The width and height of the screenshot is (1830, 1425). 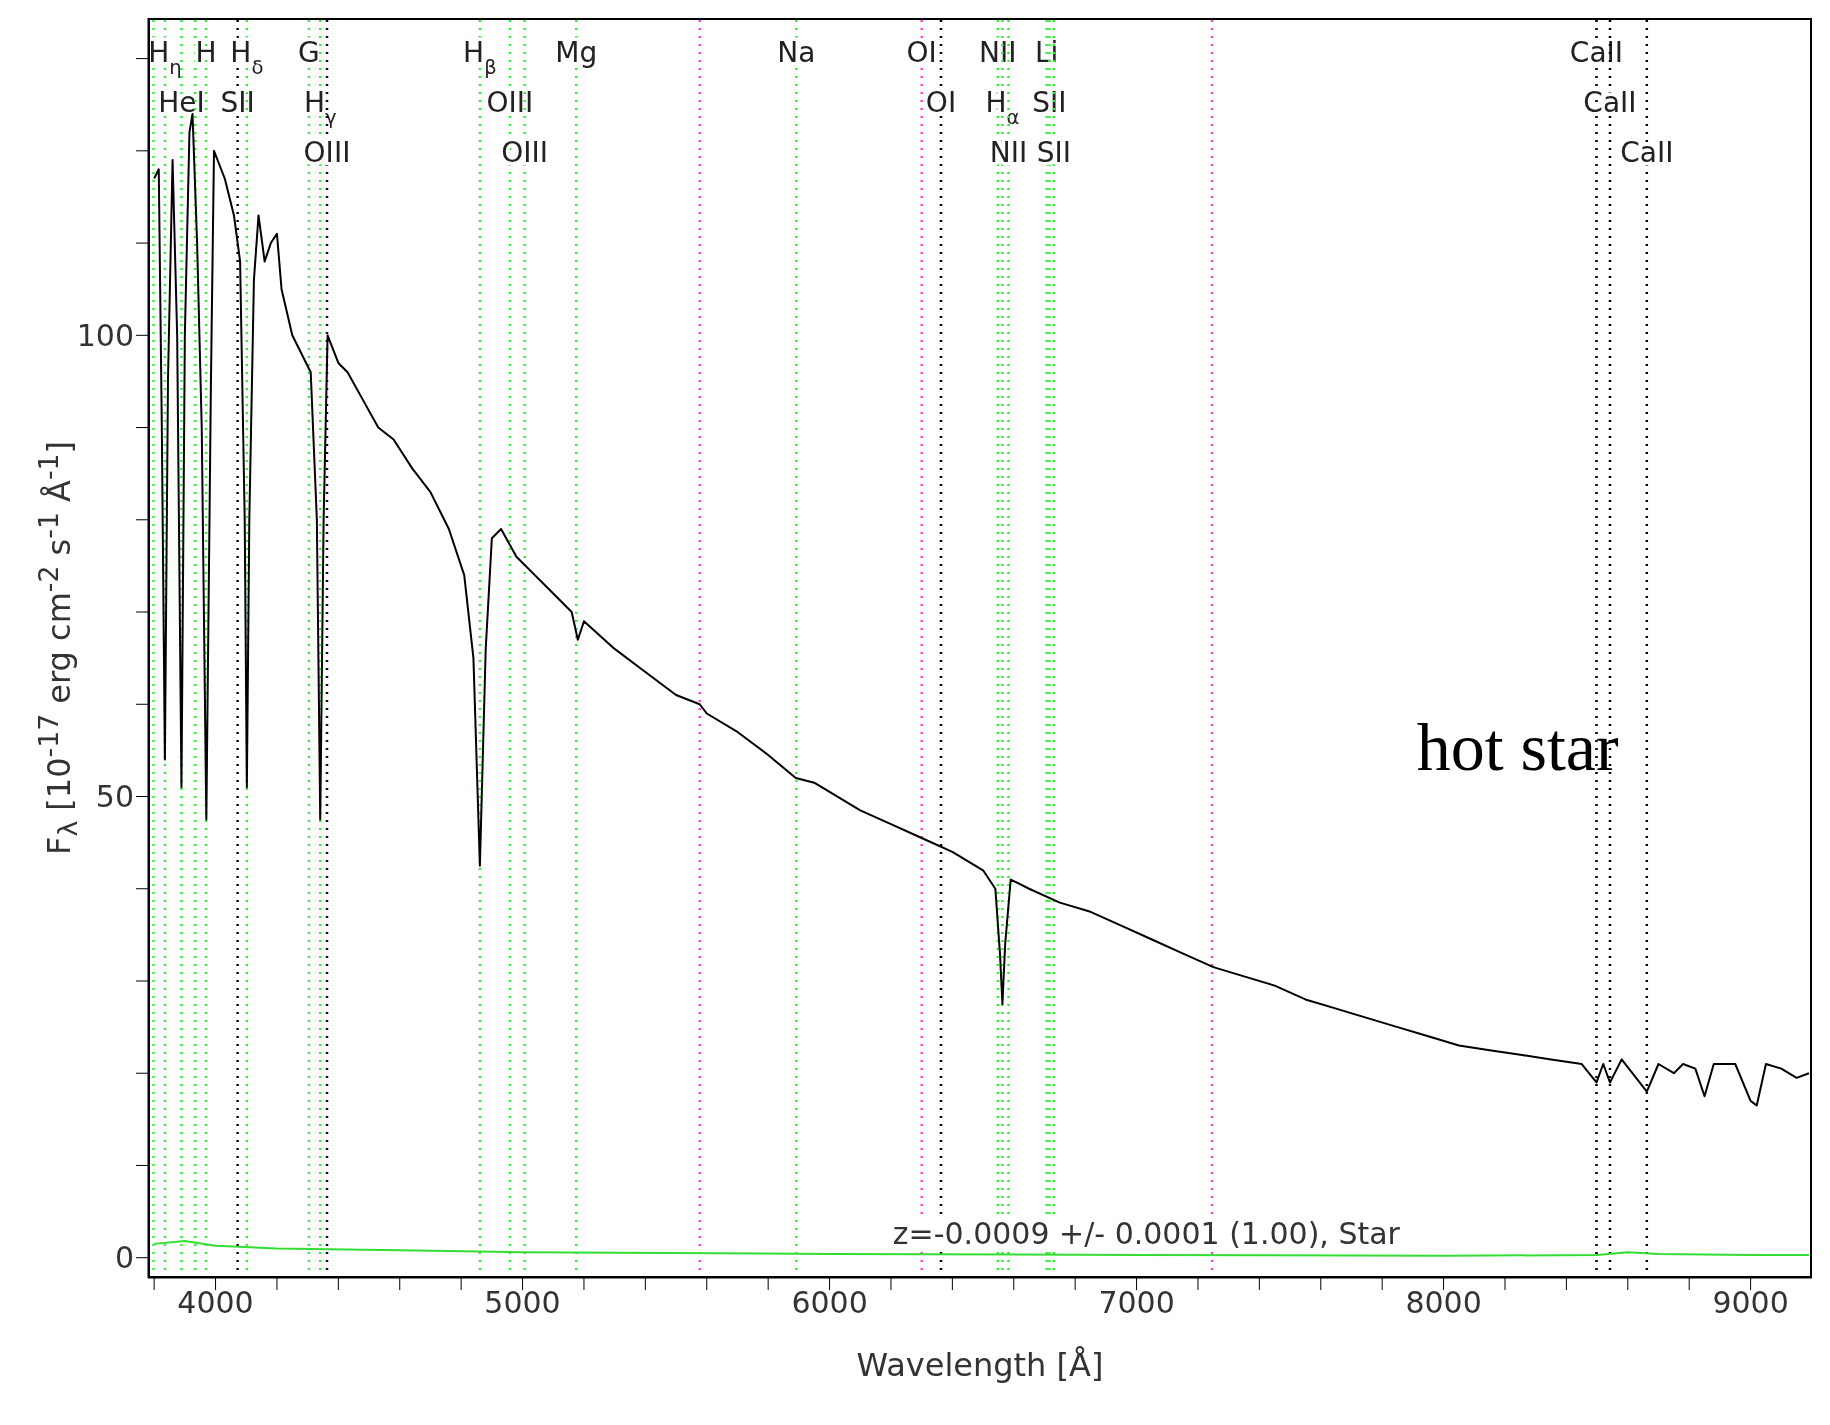 I want to click on annotation: z=-0.0009 +/- 0.0001 (1.00), Star, so click(x=1146, y=1233).